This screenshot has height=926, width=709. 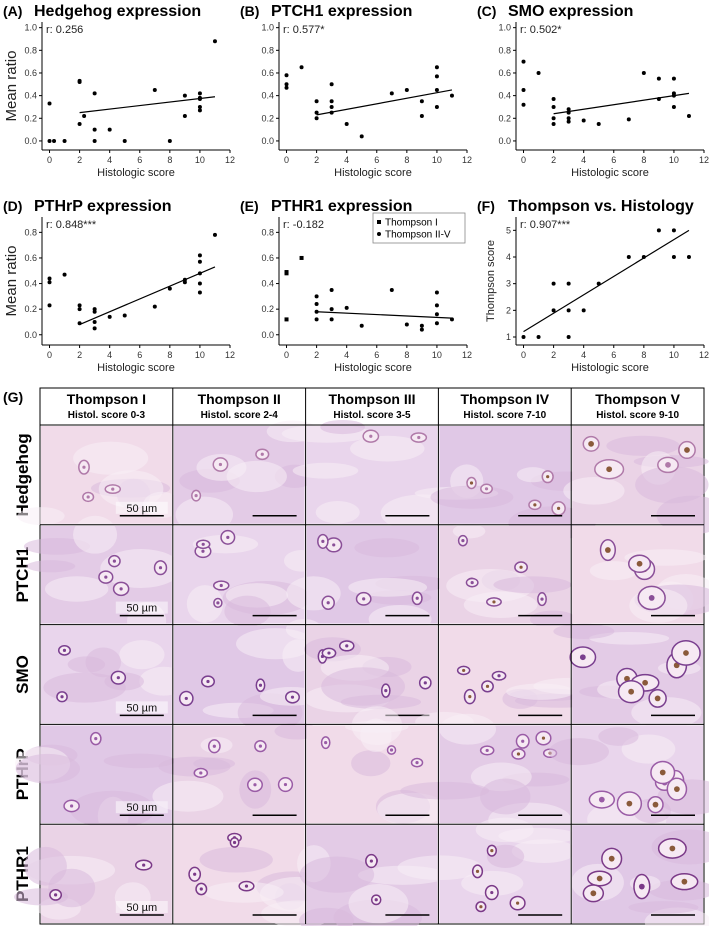 What do you see at coordinates (341, 206) in the screenshot?
I see `chart-title: PTHR1 expression` at bounding box center [341, 206].